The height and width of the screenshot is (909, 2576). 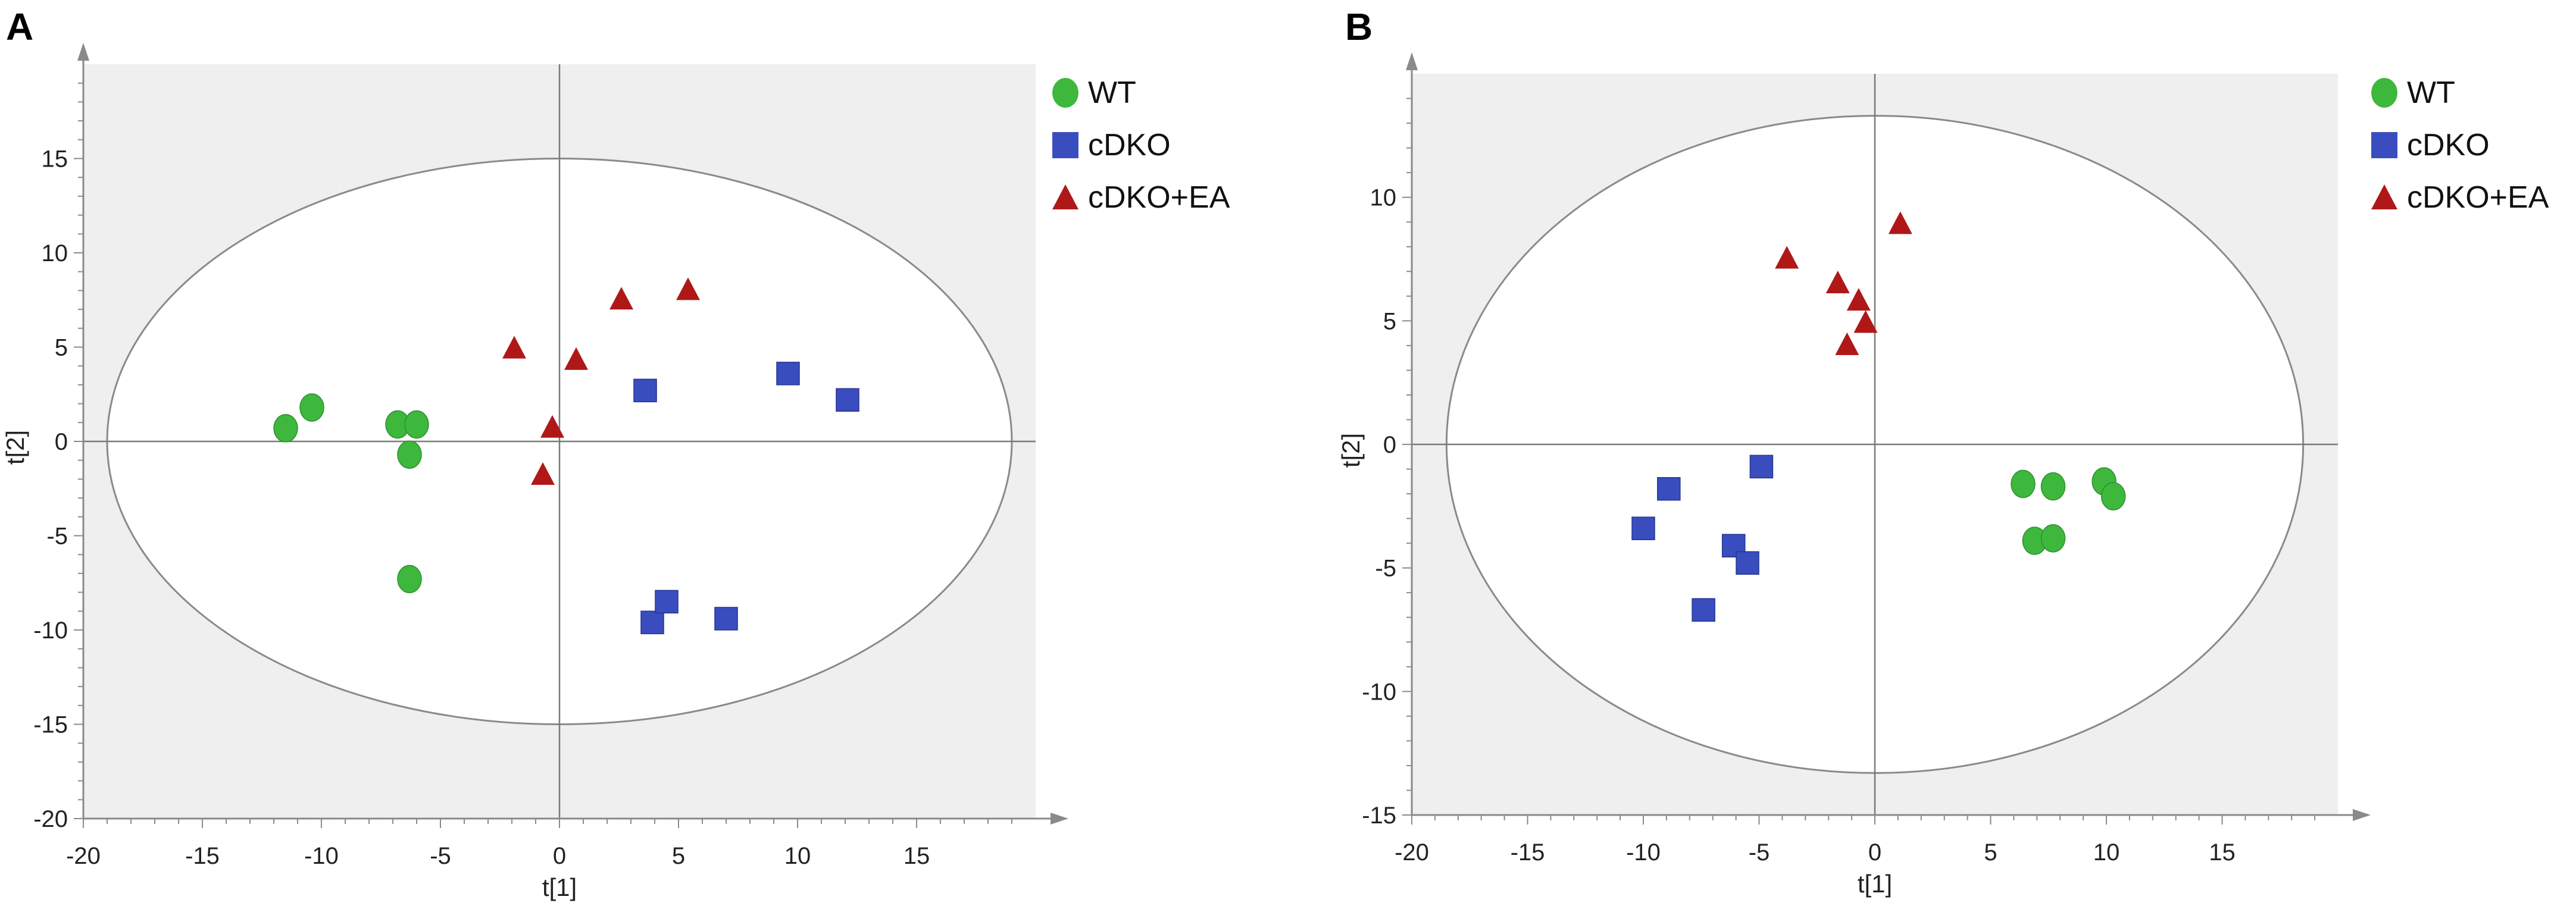 I want to click on y-tick-label: 15, so click(x=55, y=159).